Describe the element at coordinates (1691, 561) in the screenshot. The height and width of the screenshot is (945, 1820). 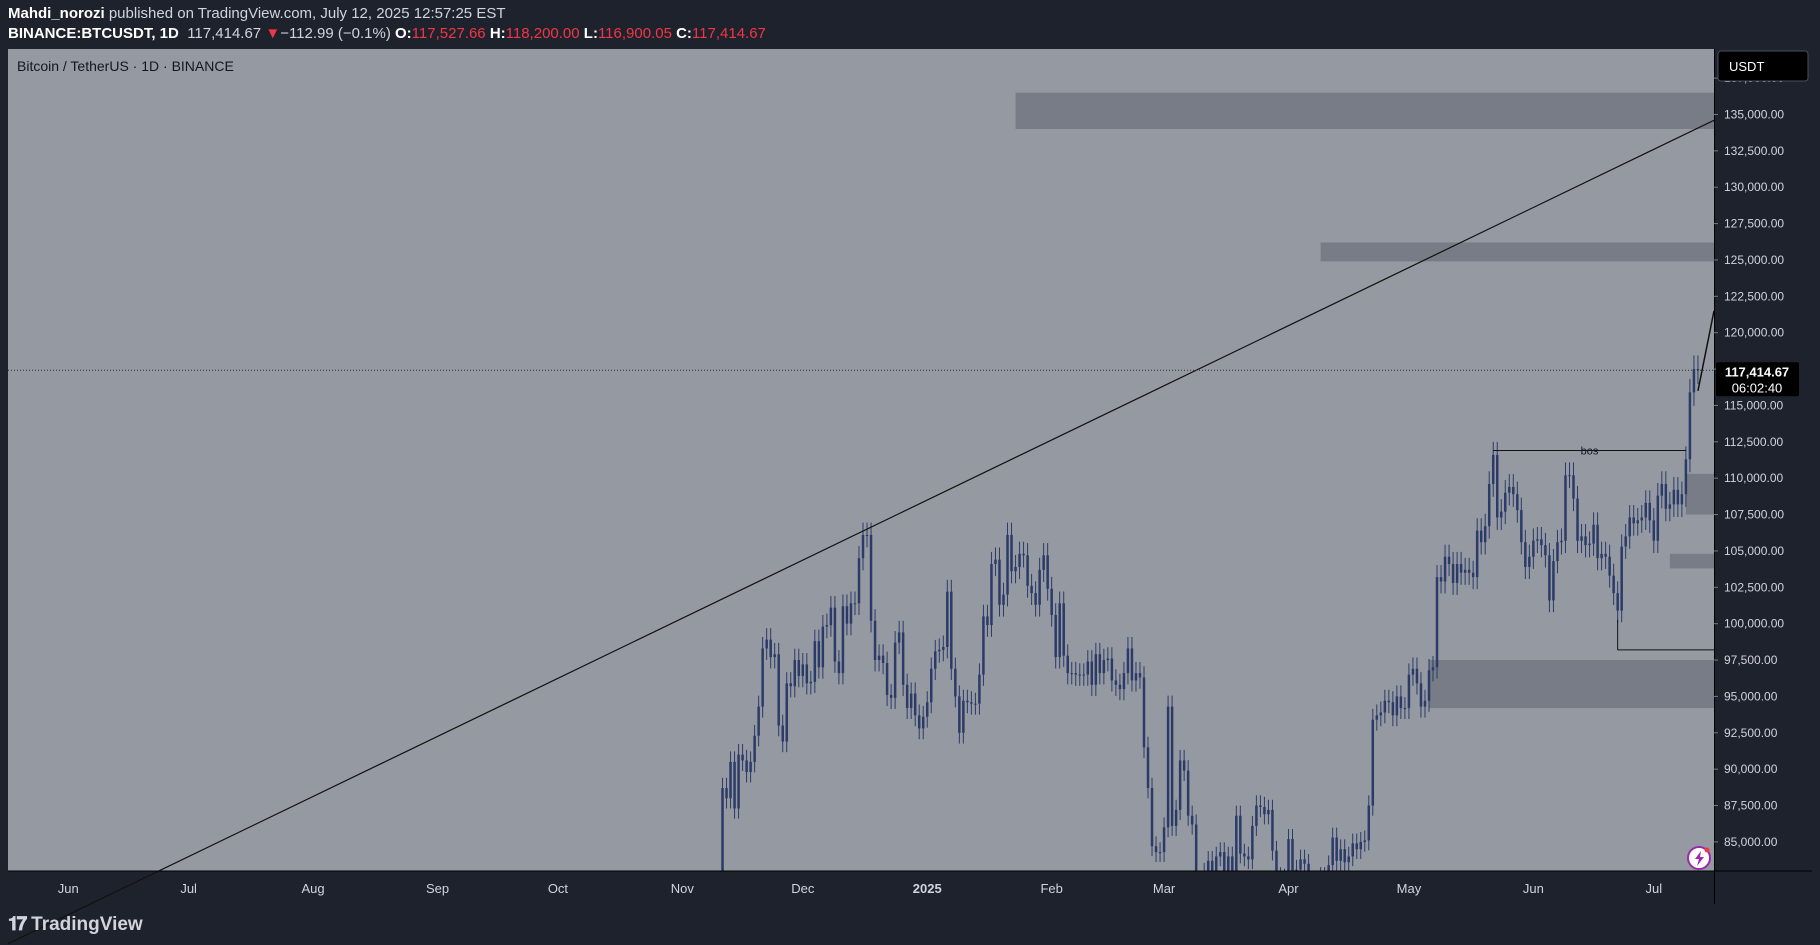
I see `supply-demand-zone` at that location.